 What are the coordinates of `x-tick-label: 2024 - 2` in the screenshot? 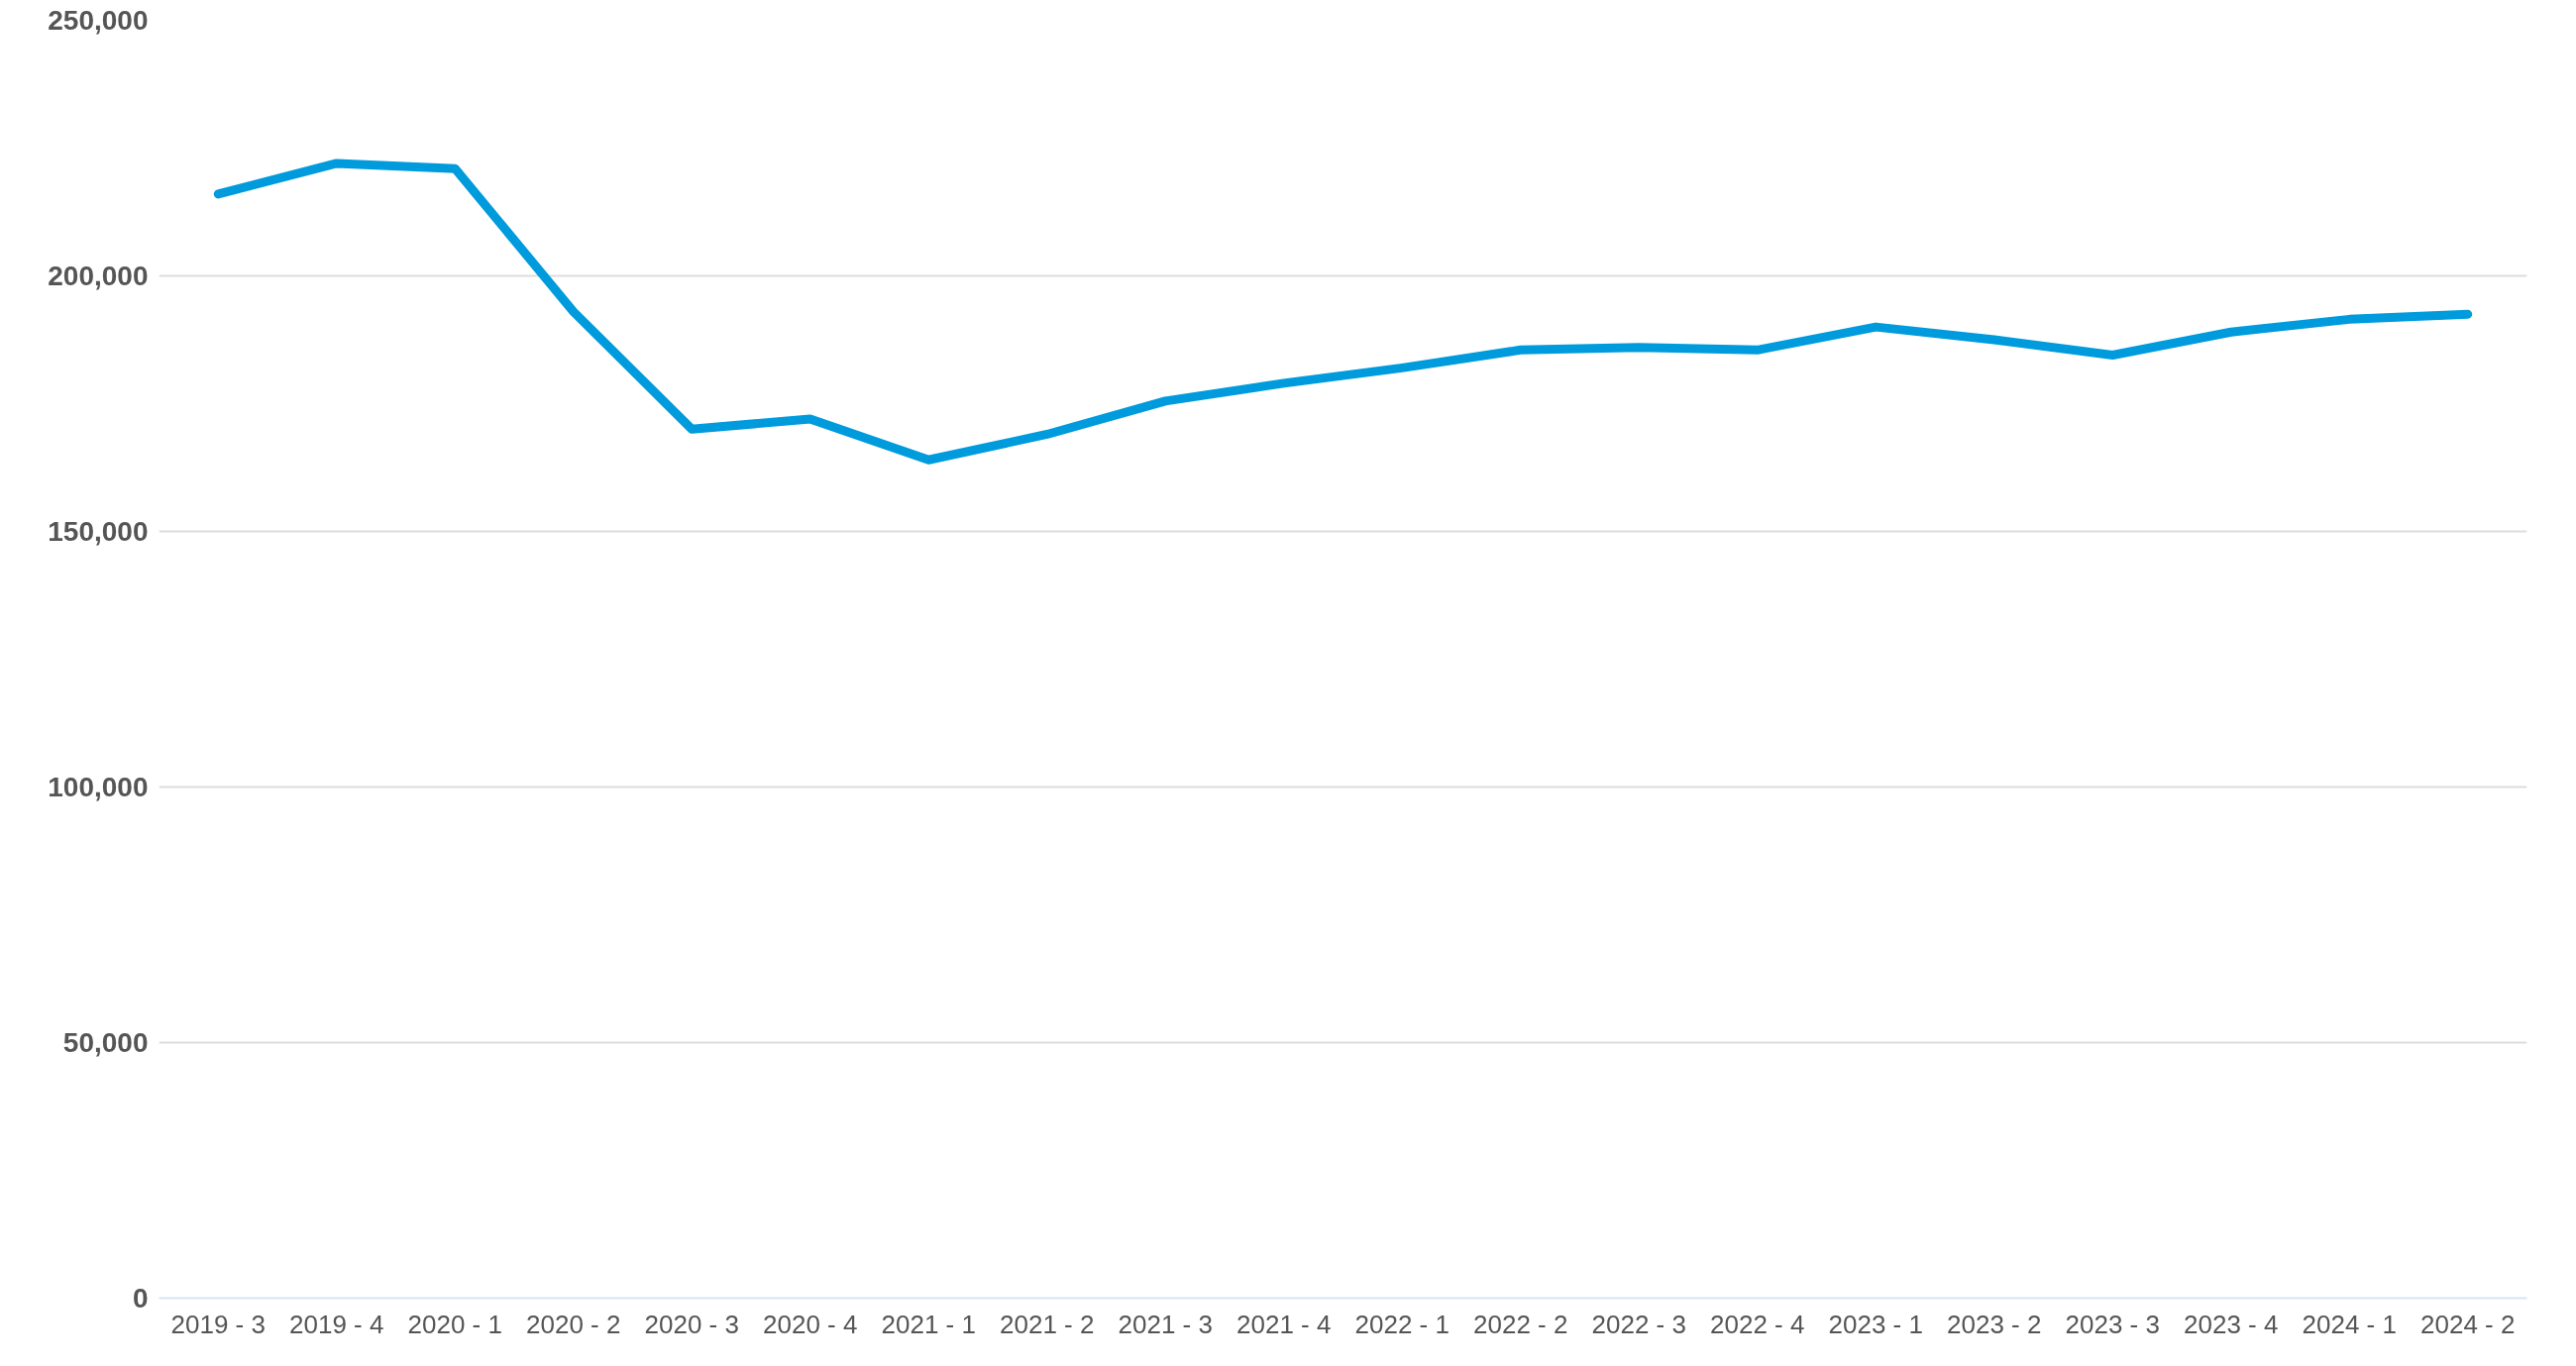 It's located at (2468, 1324).